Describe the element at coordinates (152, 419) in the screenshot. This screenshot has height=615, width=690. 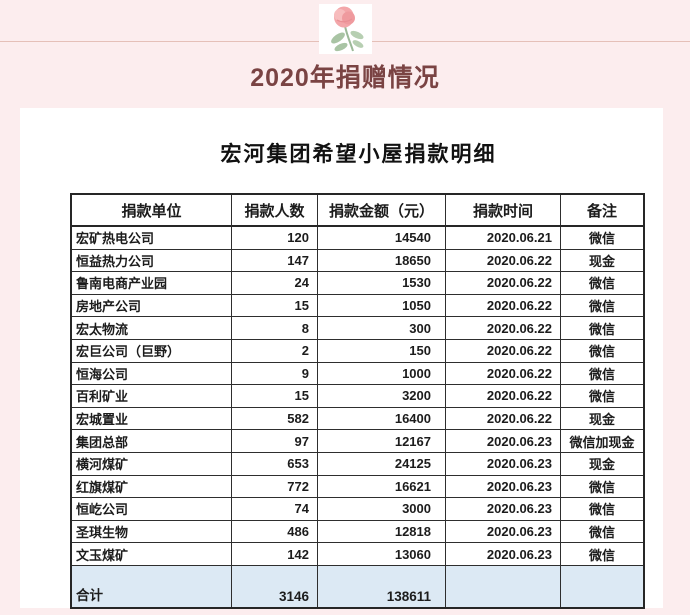
I see `table-cell-unit: 宏城置业` at that location.